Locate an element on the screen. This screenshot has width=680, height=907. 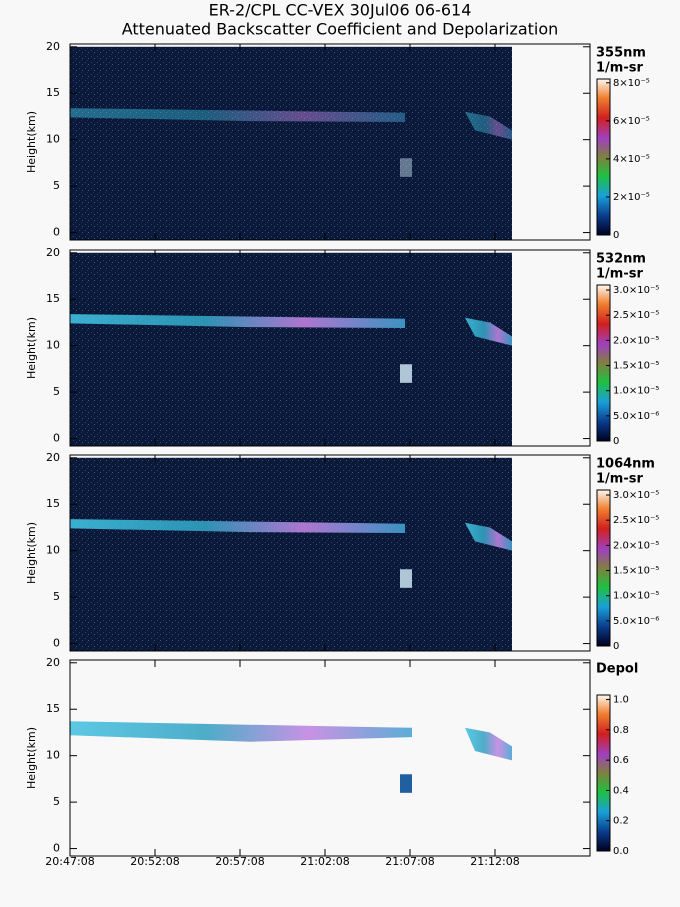
x-tick-label: 21:02:08 is located at coordinates (324, 861).